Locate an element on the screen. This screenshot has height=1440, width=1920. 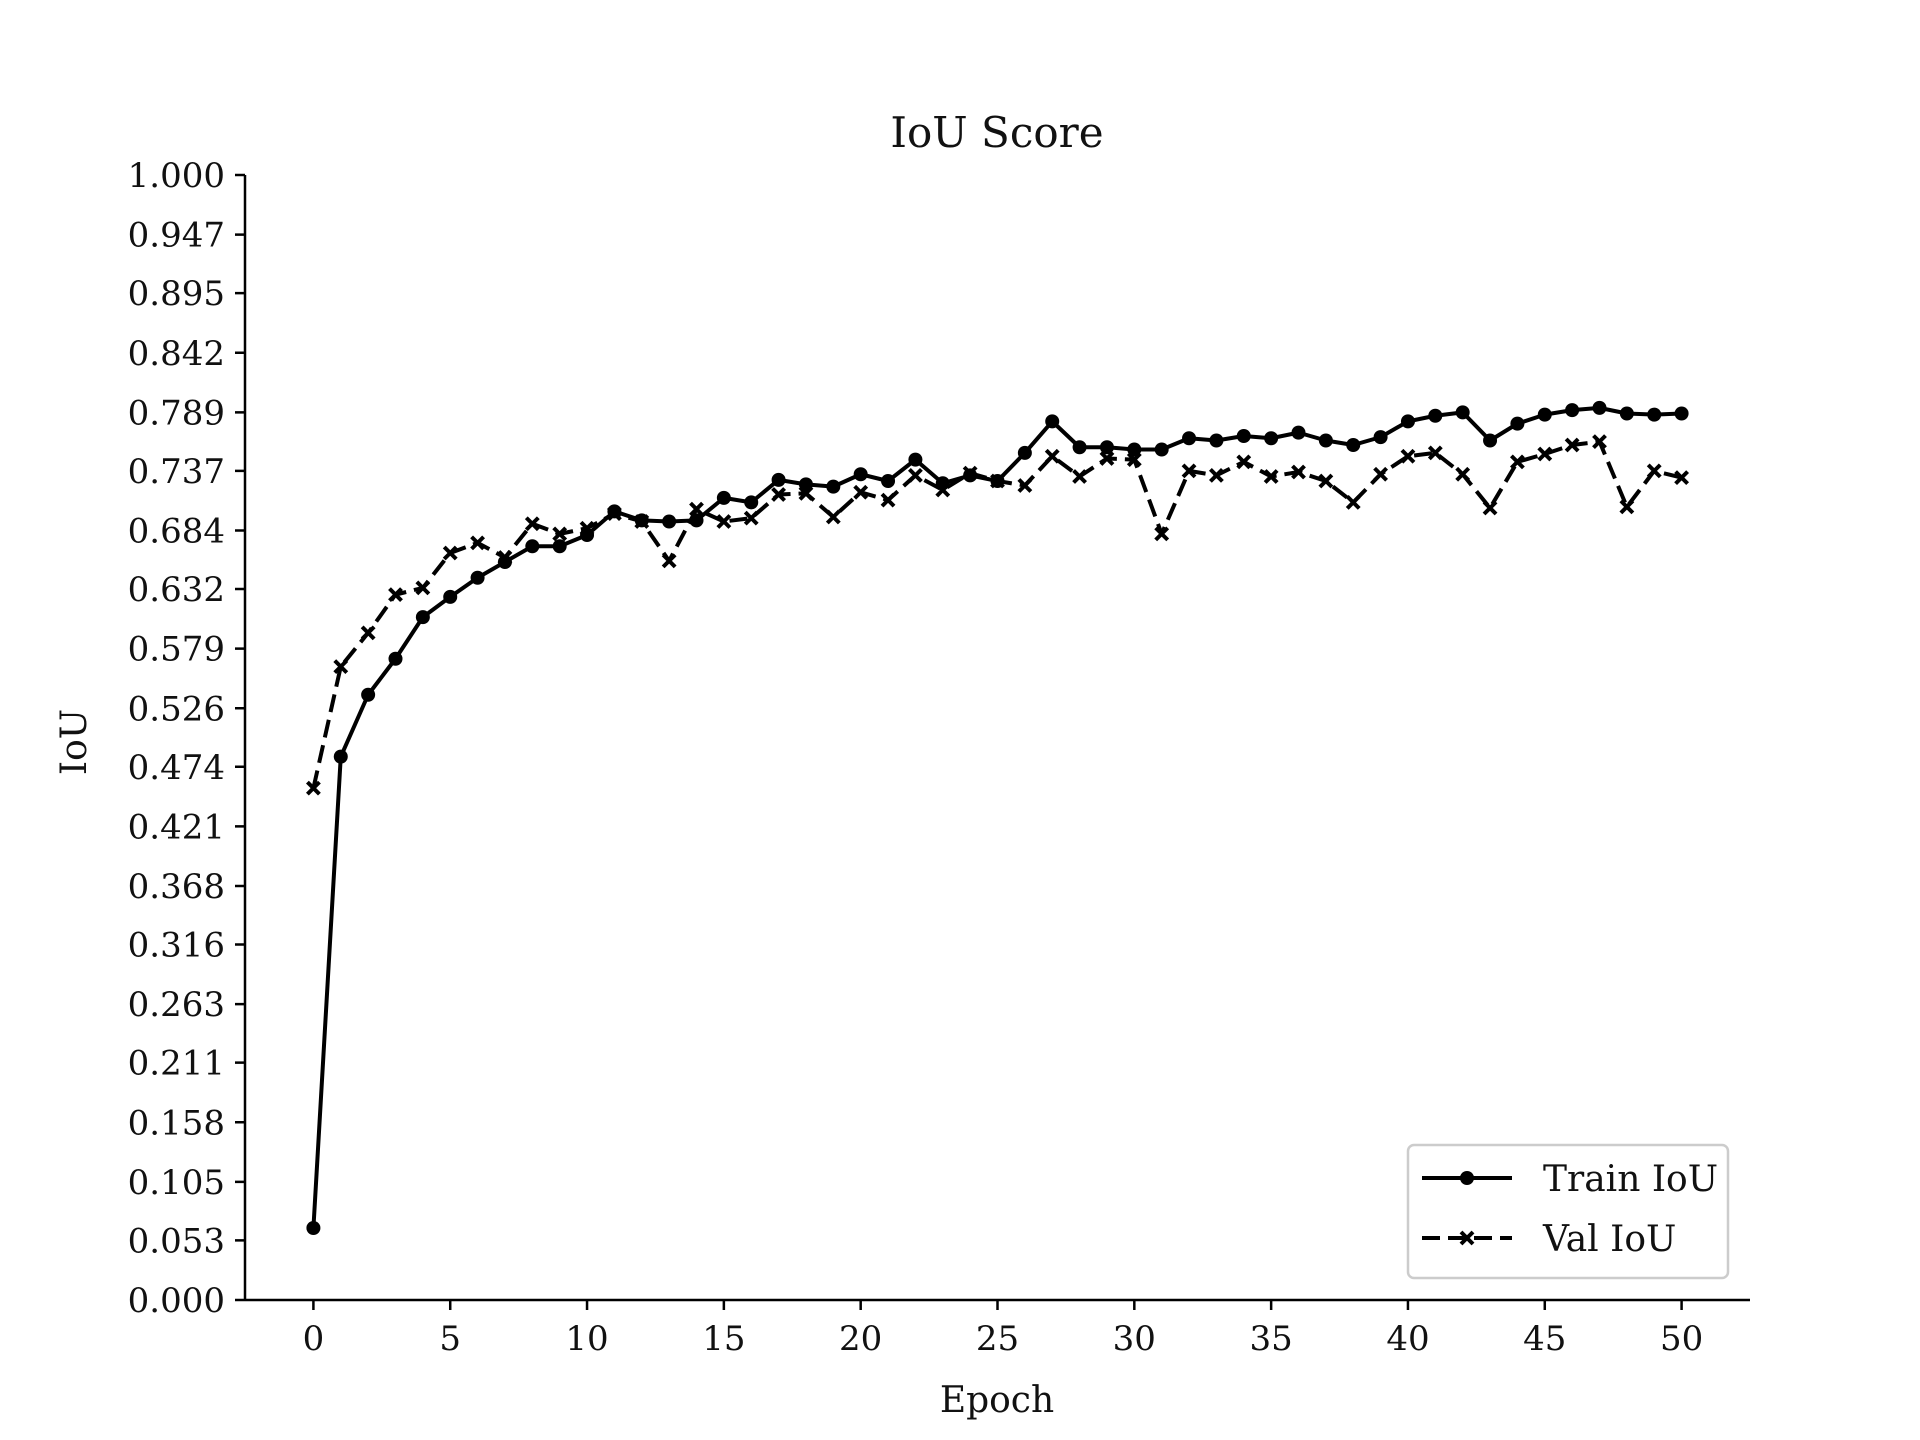
x-tick-label: 30 is located at coordinates (1134, 1339).